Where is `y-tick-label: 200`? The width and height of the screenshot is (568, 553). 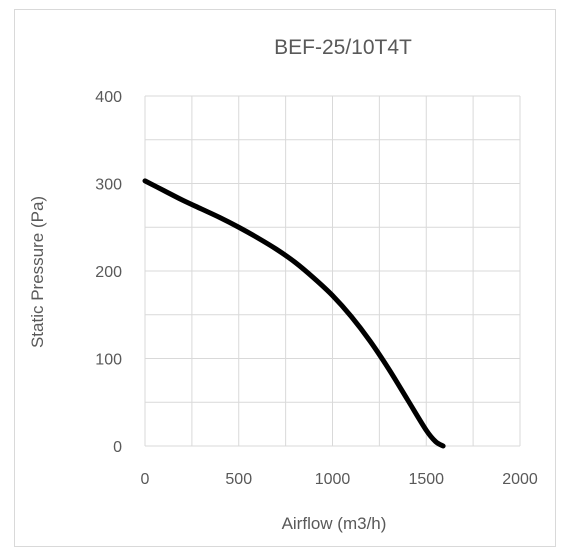
y-tick-label: 200 is located at coordinates (108, 272).